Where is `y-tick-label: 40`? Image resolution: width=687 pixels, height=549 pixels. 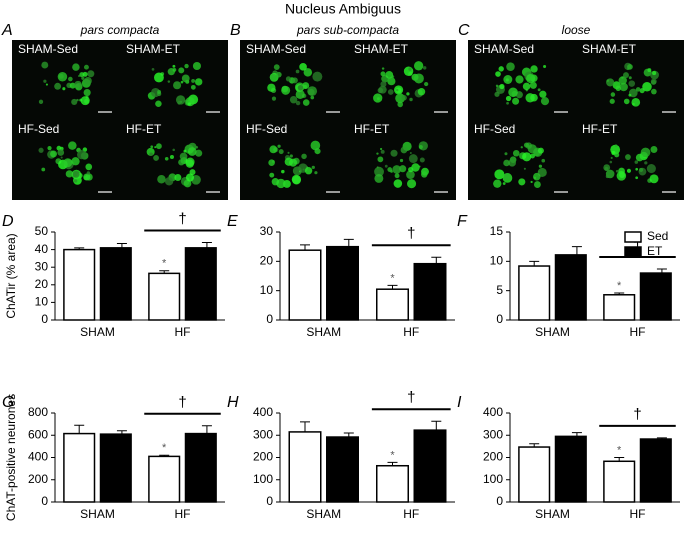 y-tick-label: 40 is located at coordinates (42, 249).